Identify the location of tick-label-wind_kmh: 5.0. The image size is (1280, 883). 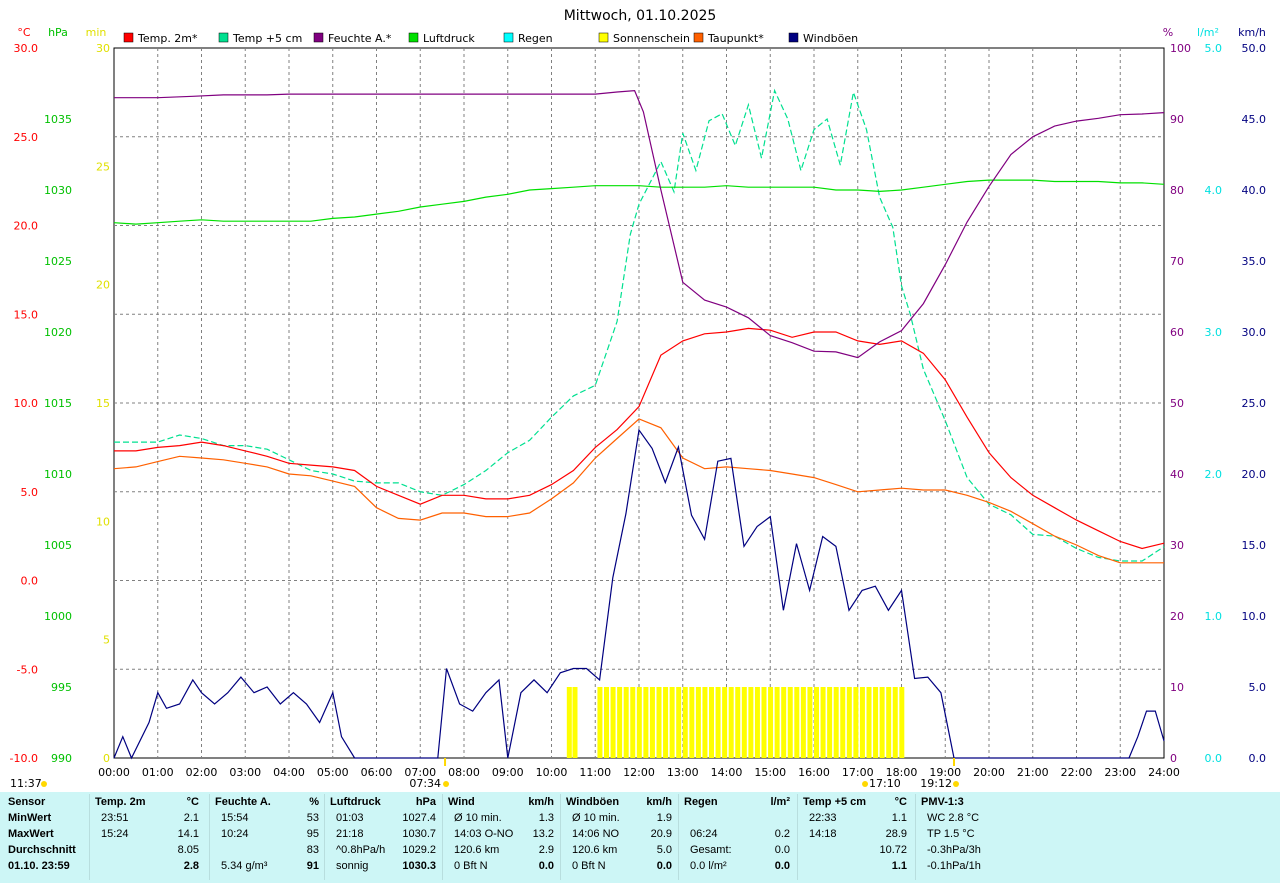
(1258, 687).